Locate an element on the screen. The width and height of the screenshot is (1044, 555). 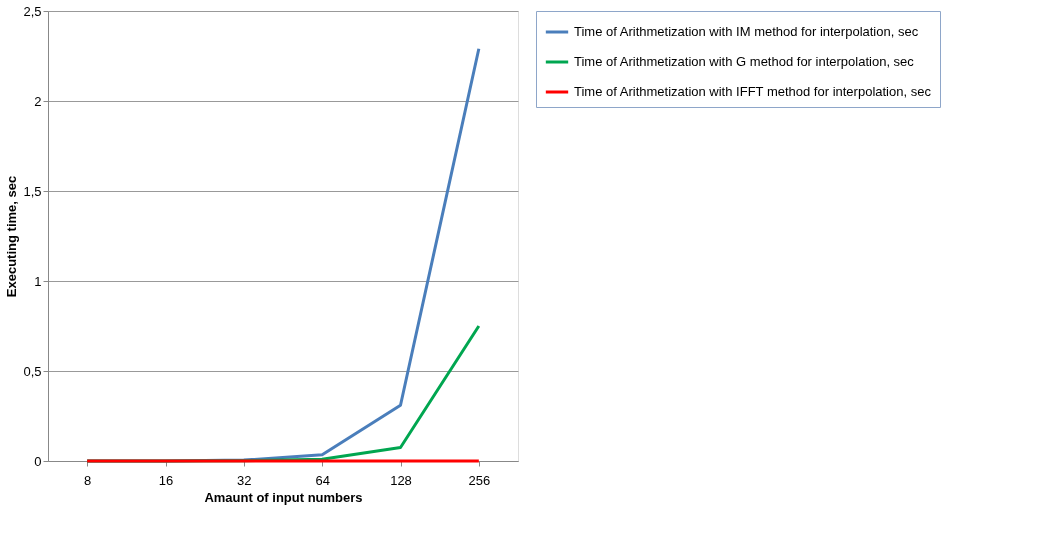
x-tick-label: 256 is located at coordinates (479, 480).